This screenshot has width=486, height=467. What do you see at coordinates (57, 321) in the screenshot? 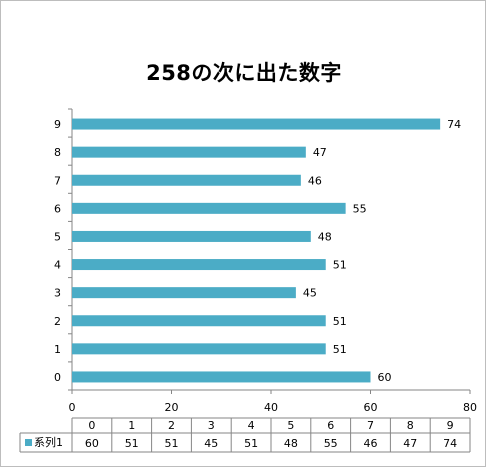
I see `y-tick-label: 2` at bounding box center [57, 321].